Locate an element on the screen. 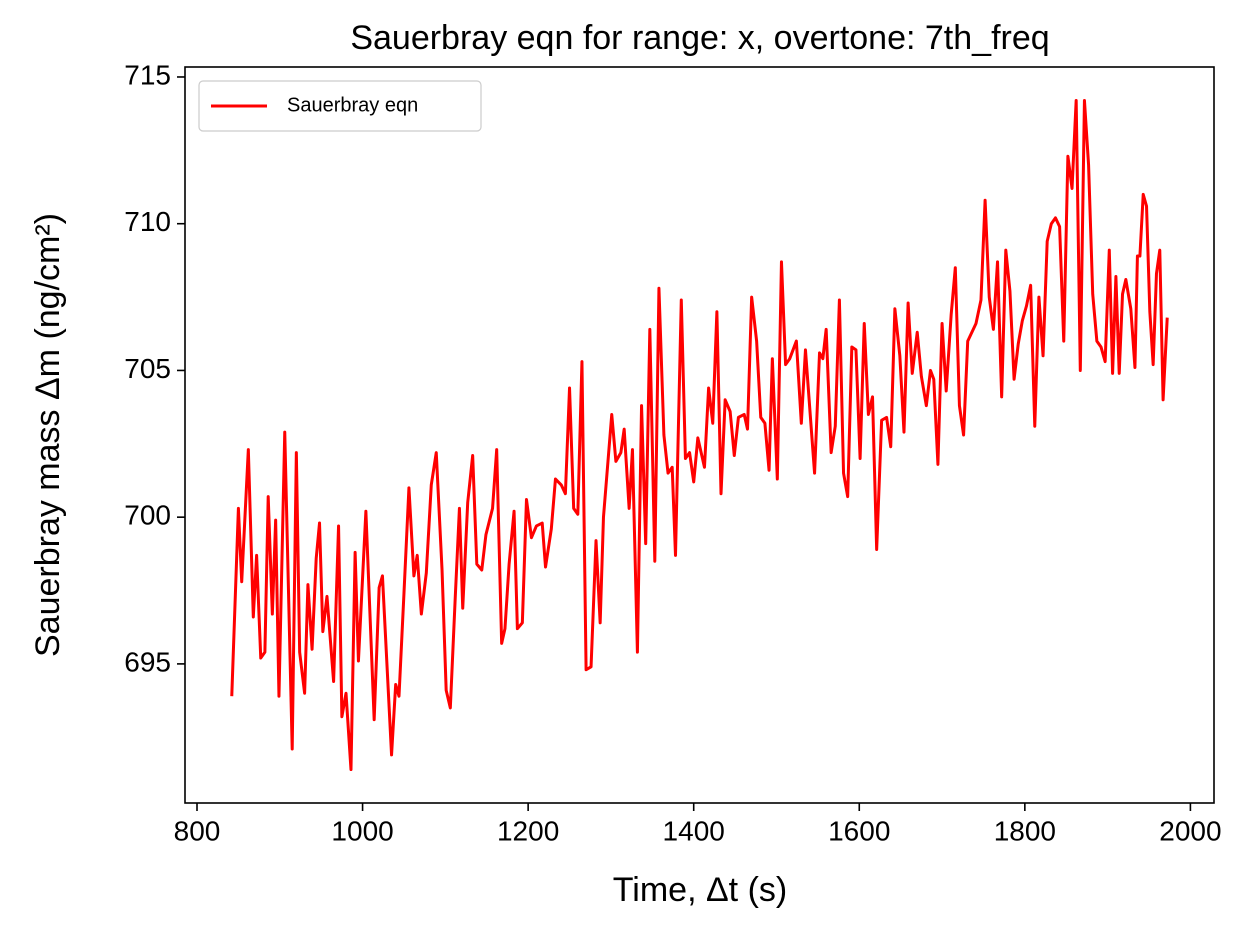 Image resolution: width=1254 pixels, height=937 pixels. x-tick-label: 1800 is located at coordinates (1025, 830).